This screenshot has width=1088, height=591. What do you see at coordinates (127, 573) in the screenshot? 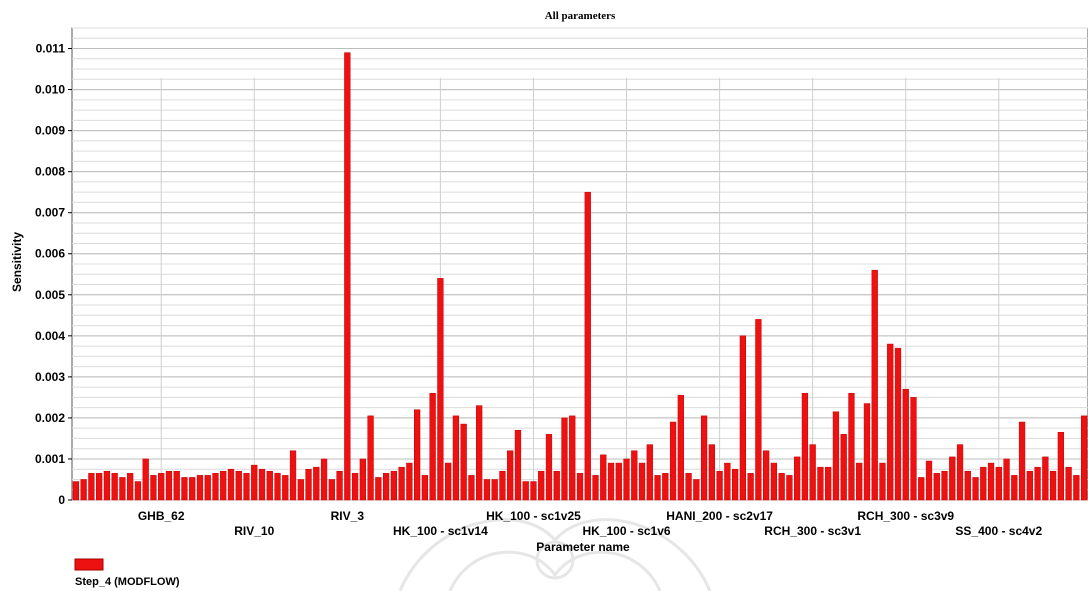
I see `legend: Step_4 (MODFLOW)` at bounding box center [127, 573].